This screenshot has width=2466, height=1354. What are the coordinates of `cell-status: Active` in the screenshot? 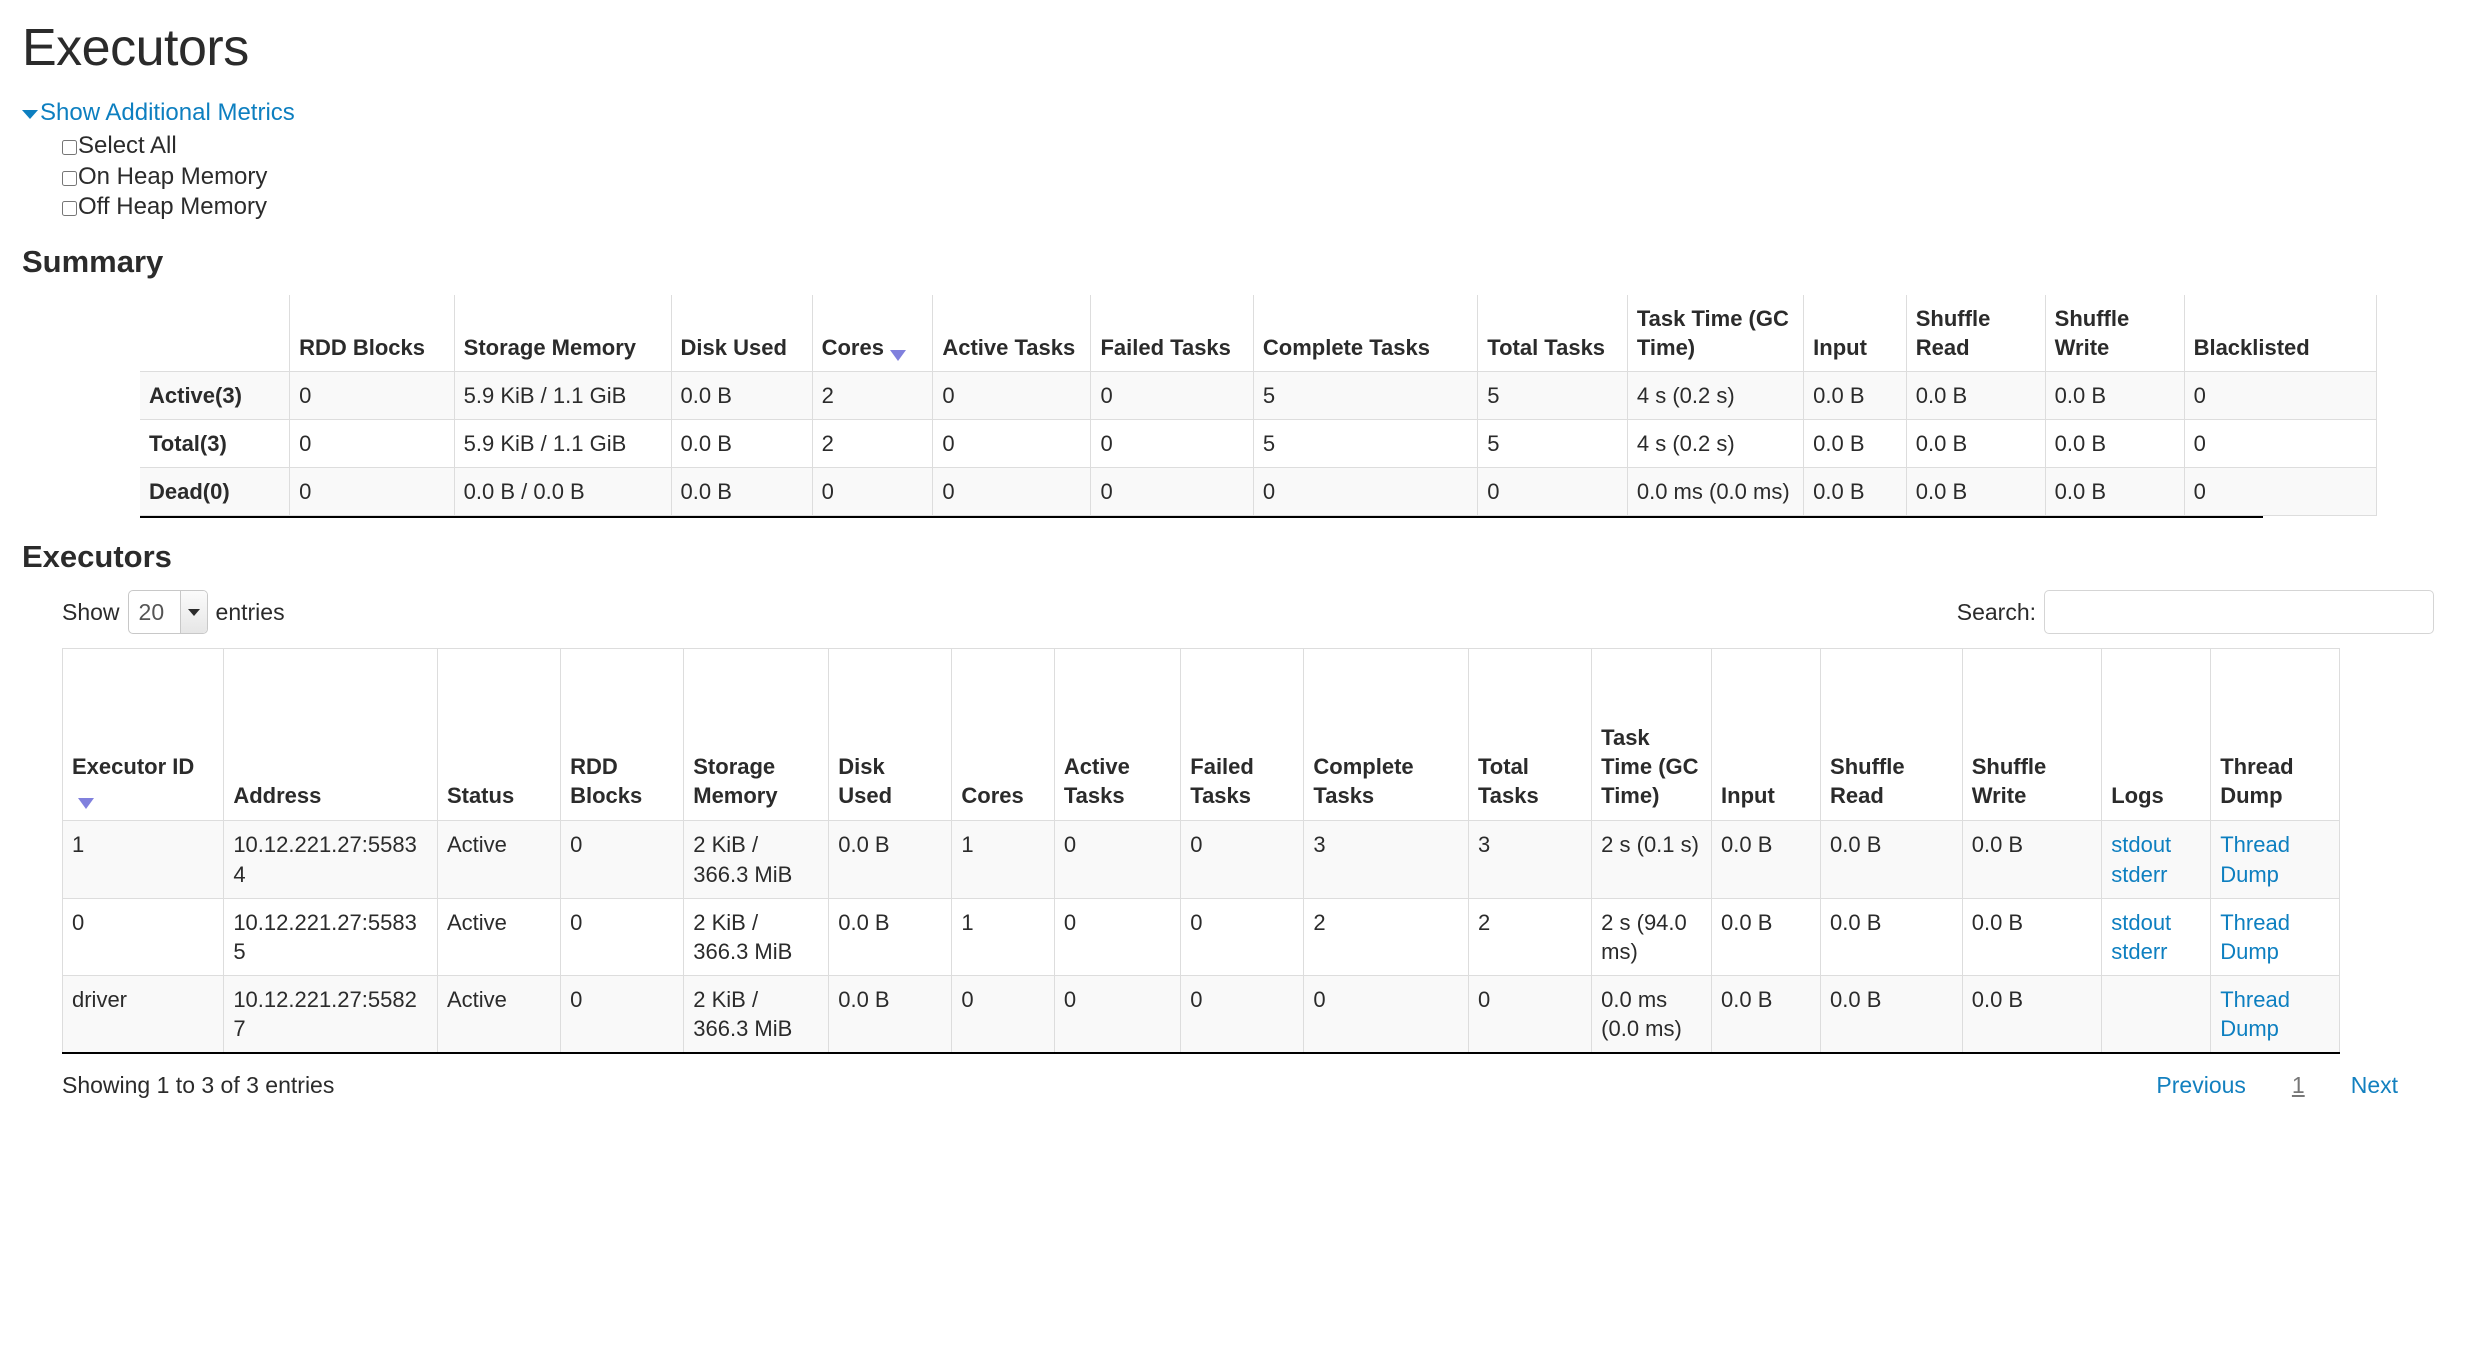 It's located at (499, 936).